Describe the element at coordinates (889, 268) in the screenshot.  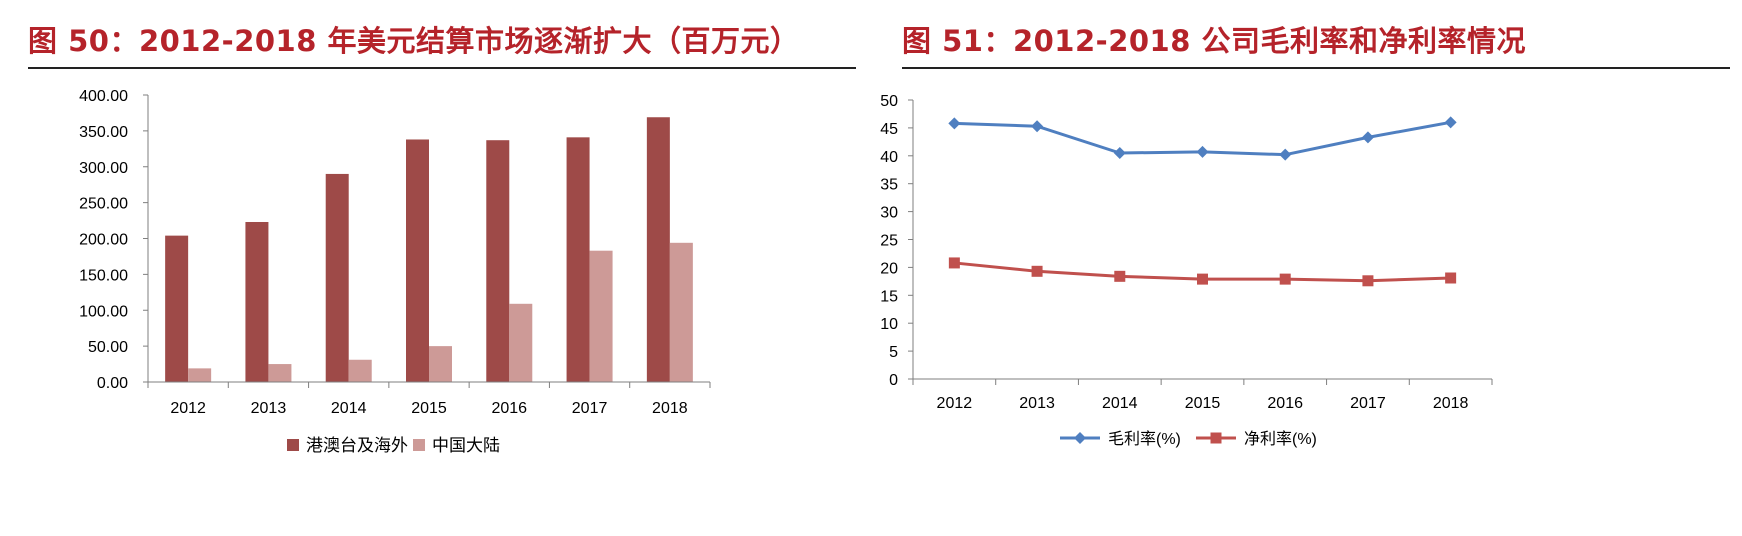
I see `y-tick-label: 20` at that location.